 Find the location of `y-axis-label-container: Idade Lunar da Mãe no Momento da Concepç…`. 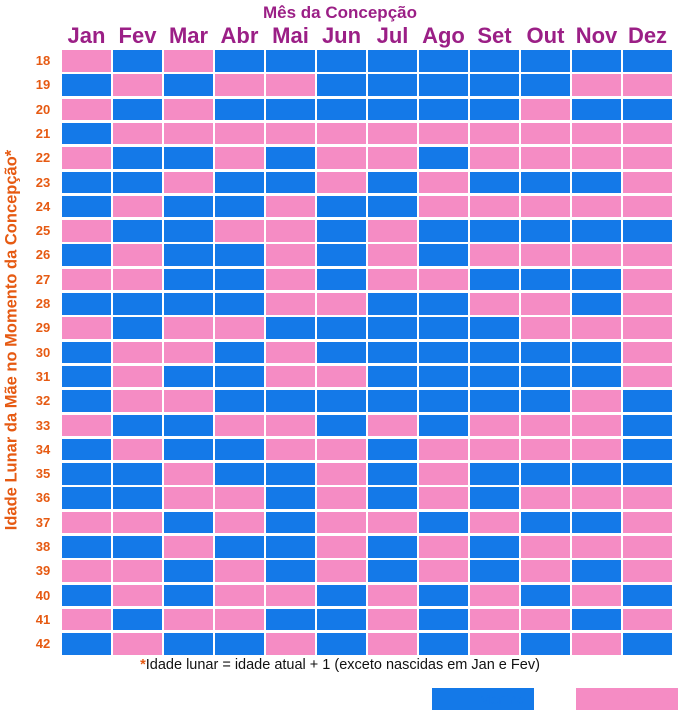

y-axis-label-container: Idade Lunar da Mãe no Momento da Concepç… is located at coordinates (12, 340).